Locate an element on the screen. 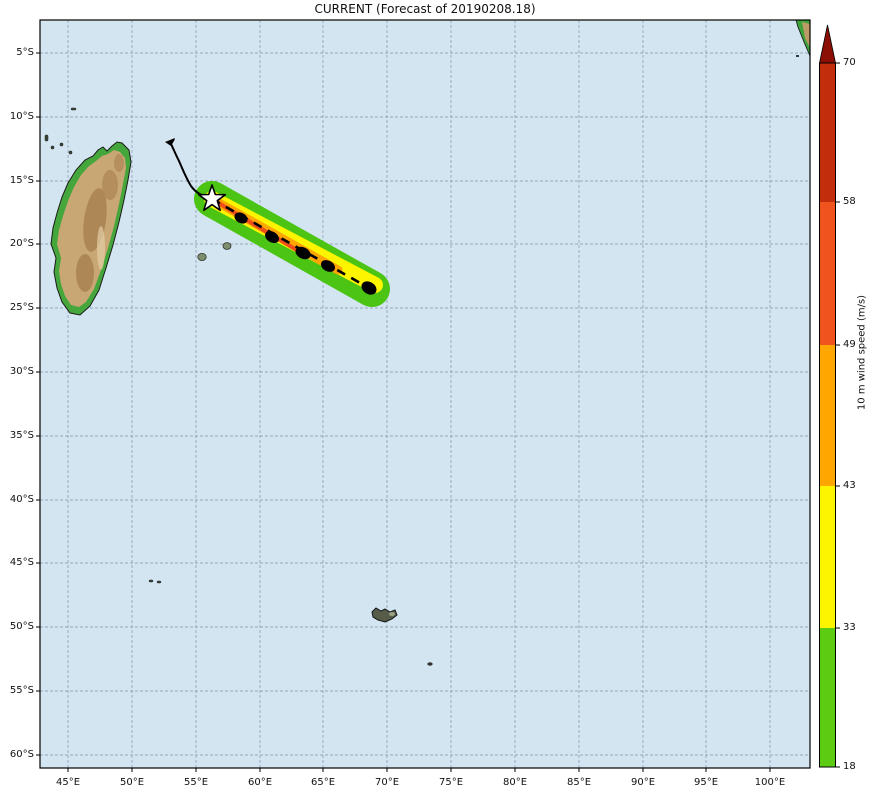 The width and height of the screenshot is (882, 798). wind-speed-colorbar is located at coordinates (829, 396).